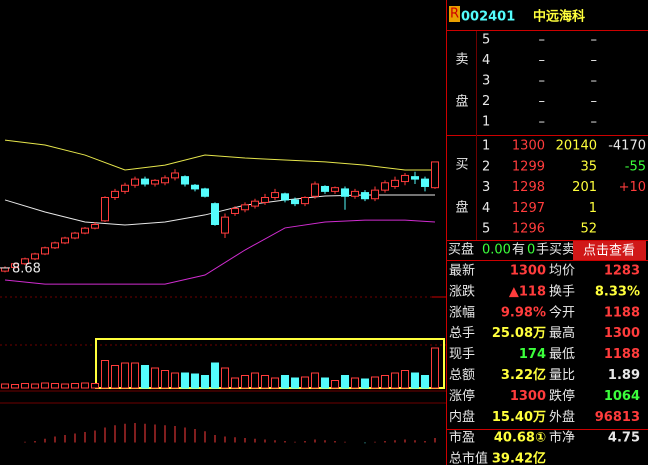 Image resolution: width=648 pixels, height=465 pixels. What do you see at coordinates (527, 291) in the screenshot?
I see `stat-value: ▲118` at bounding box center [527, 291].